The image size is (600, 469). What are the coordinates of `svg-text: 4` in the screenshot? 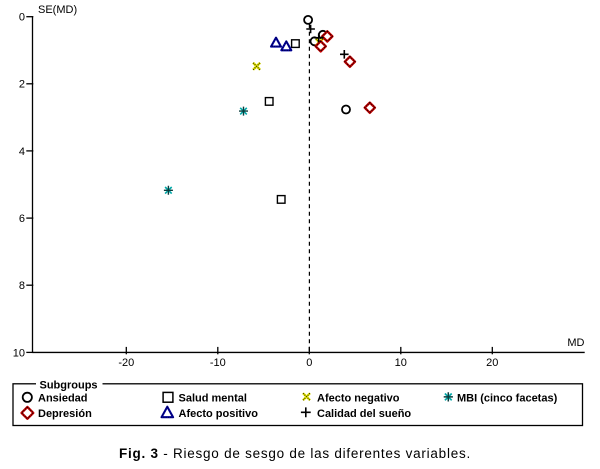 It's located at (22, 152).